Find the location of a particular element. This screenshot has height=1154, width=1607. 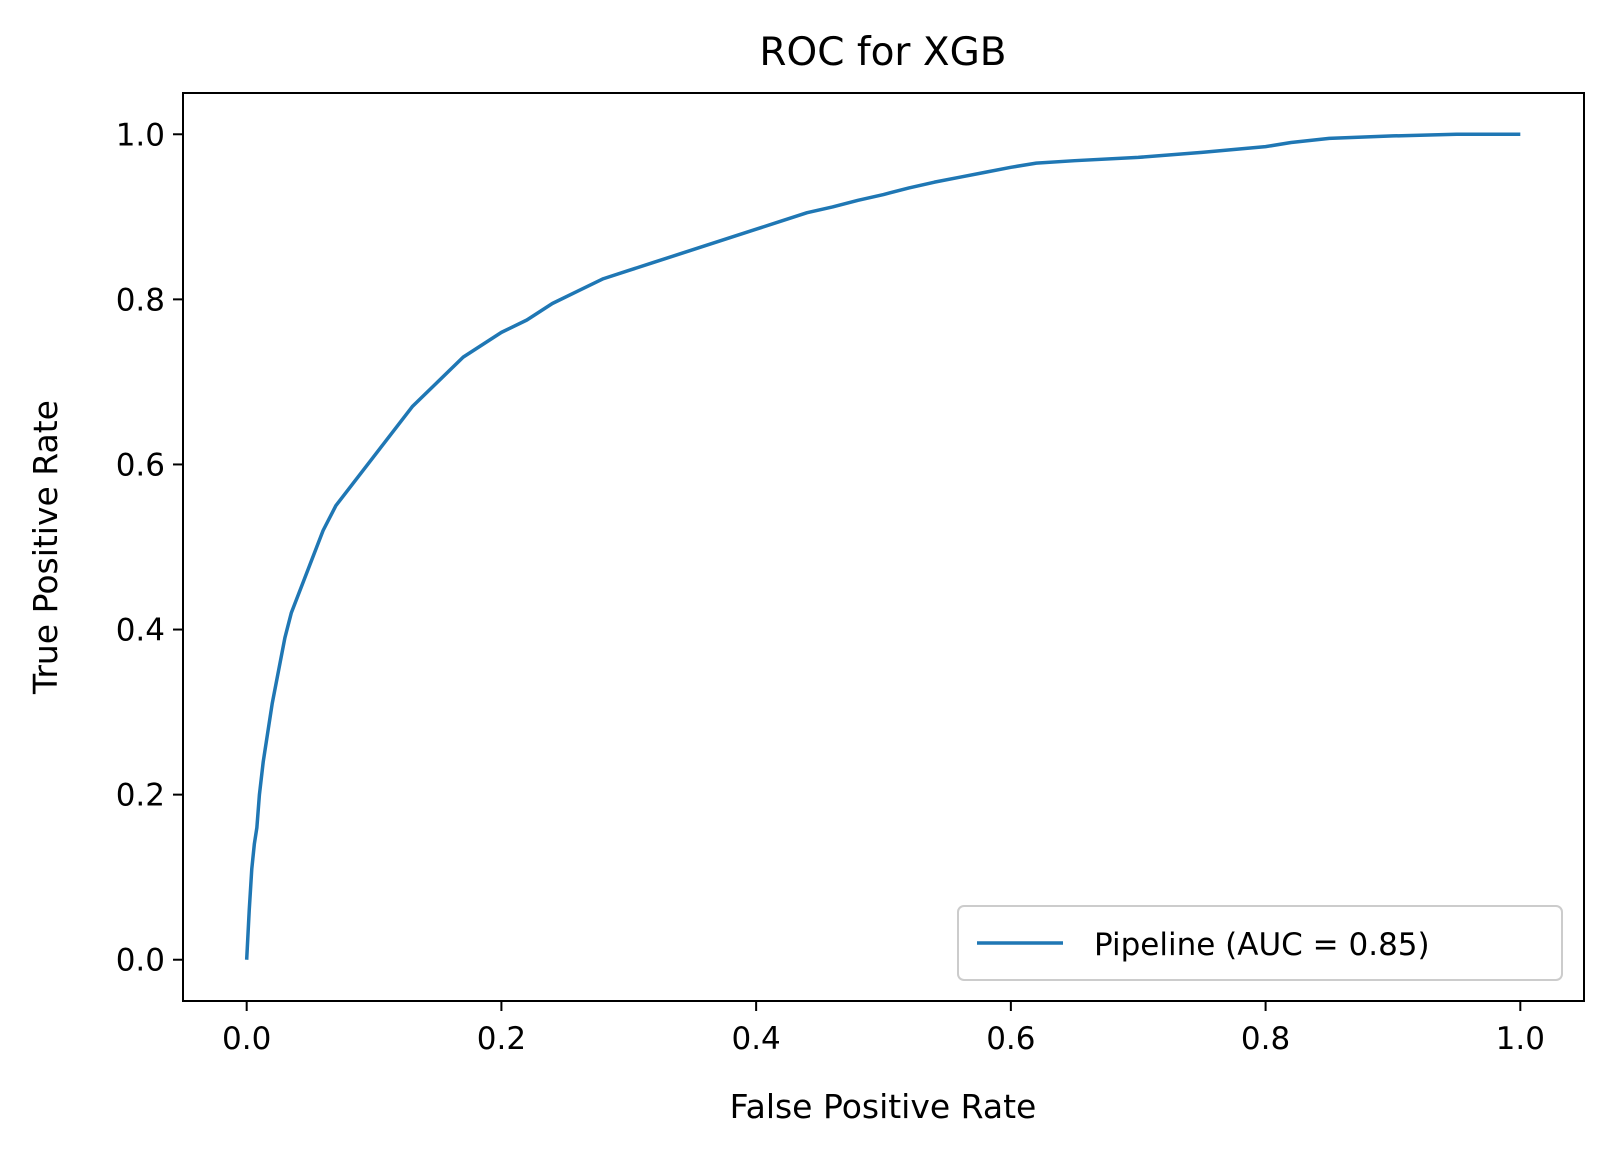

legend-entry-label: Pipeline (AUC = 0.85) is located at coordinates (1262, 945).